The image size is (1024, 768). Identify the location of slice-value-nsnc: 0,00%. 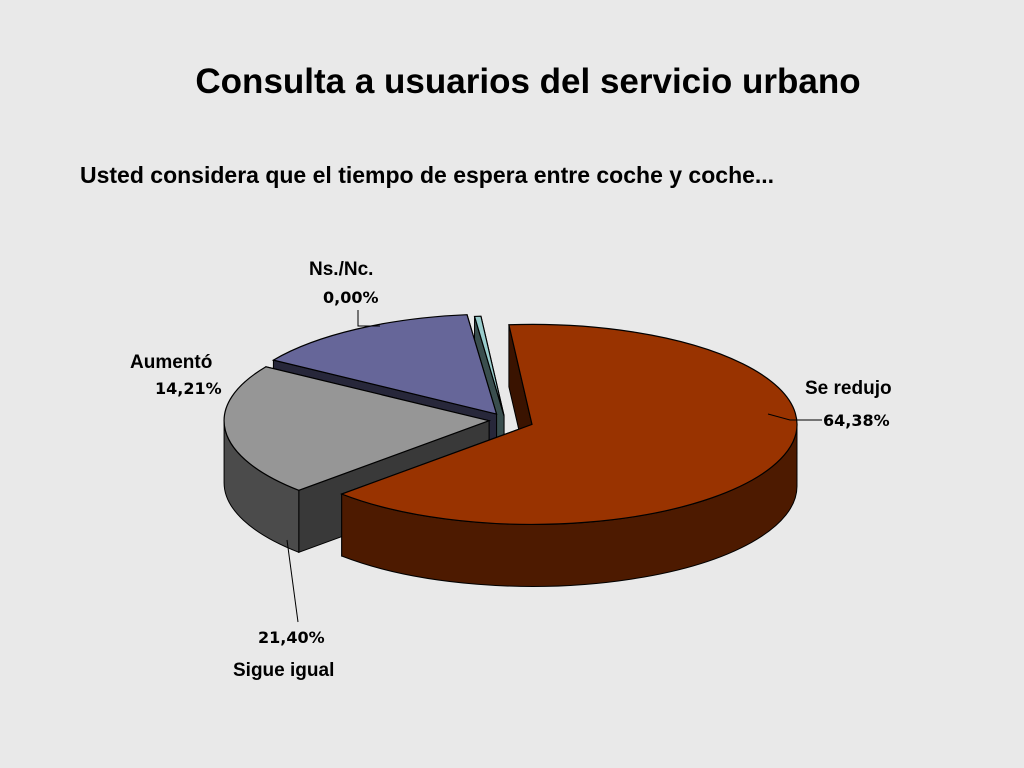
(351, 297).